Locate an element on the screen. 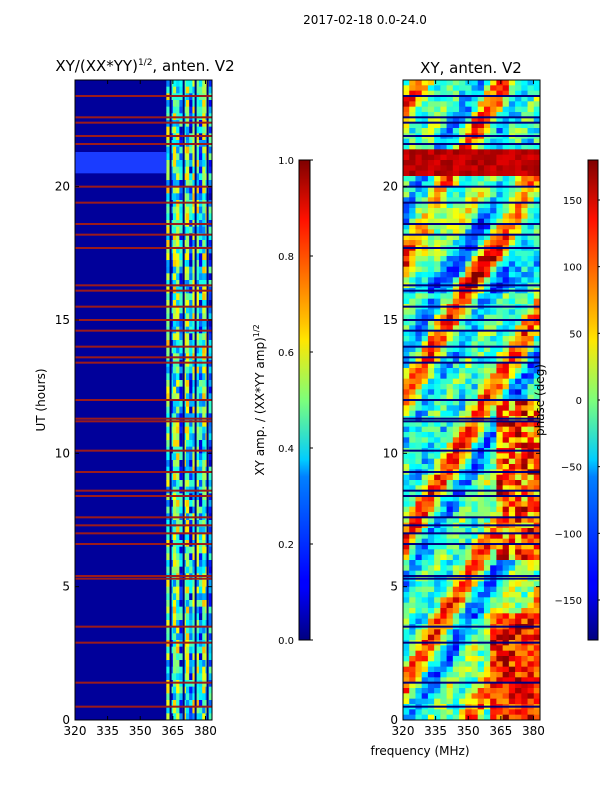  amp-ytick-label: 20 is located at coordinates (62, 187).